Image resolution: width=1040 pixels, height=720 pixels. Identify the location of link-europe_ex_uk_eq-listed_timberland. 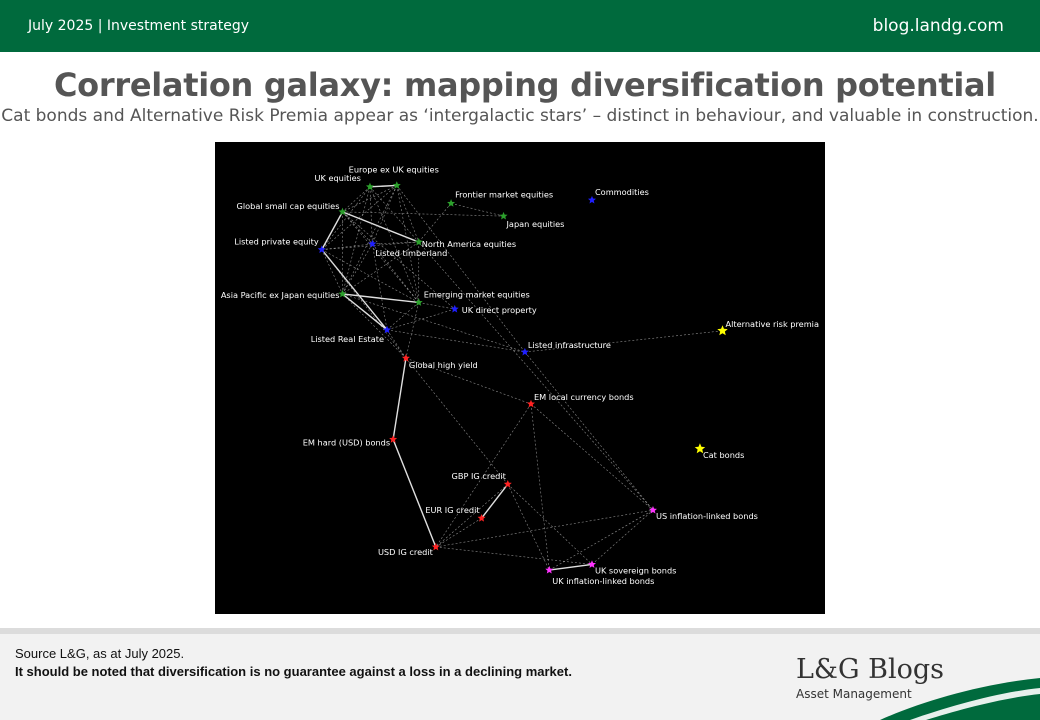
(385, 215).